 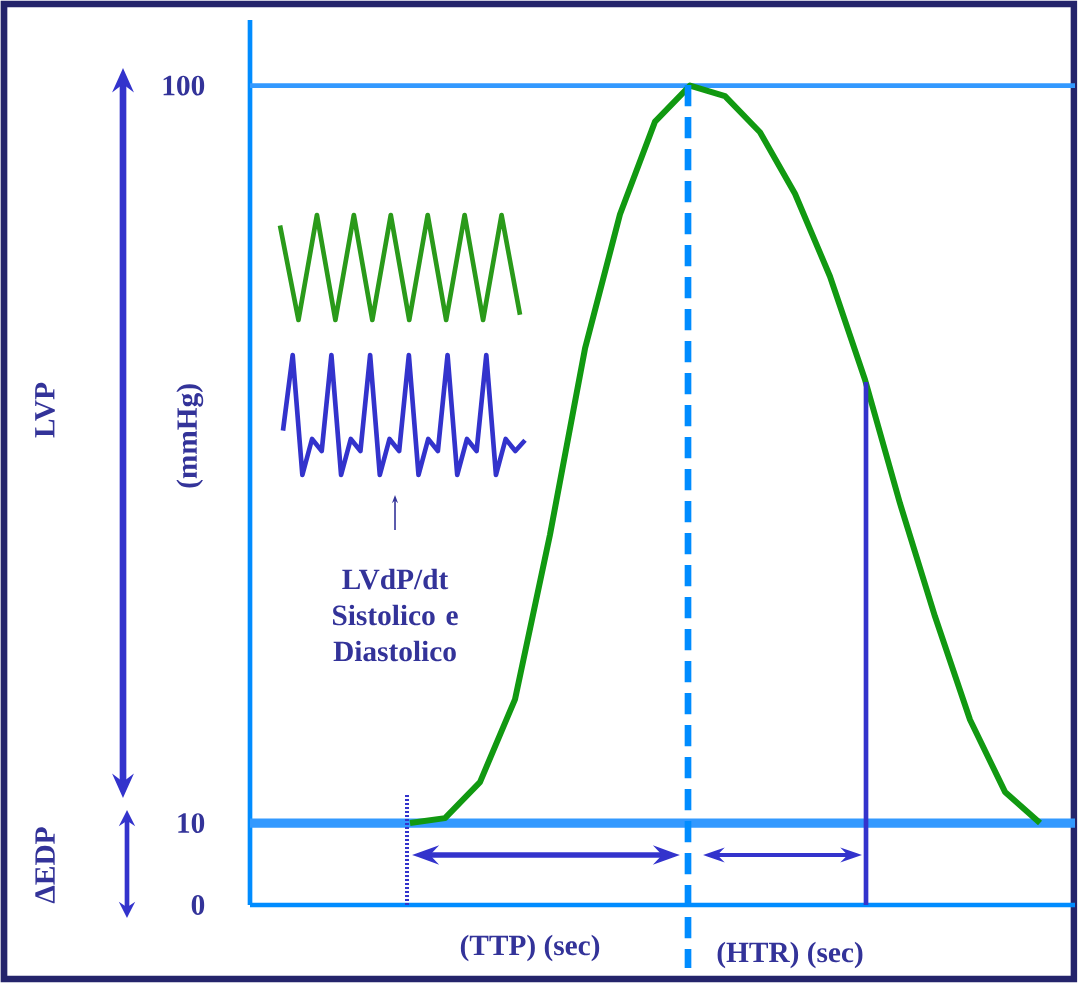 What do you see at coordinates (184, 85) in the screenshot?
I see `y-tick-label: 100` at bounding box center [184, 85].